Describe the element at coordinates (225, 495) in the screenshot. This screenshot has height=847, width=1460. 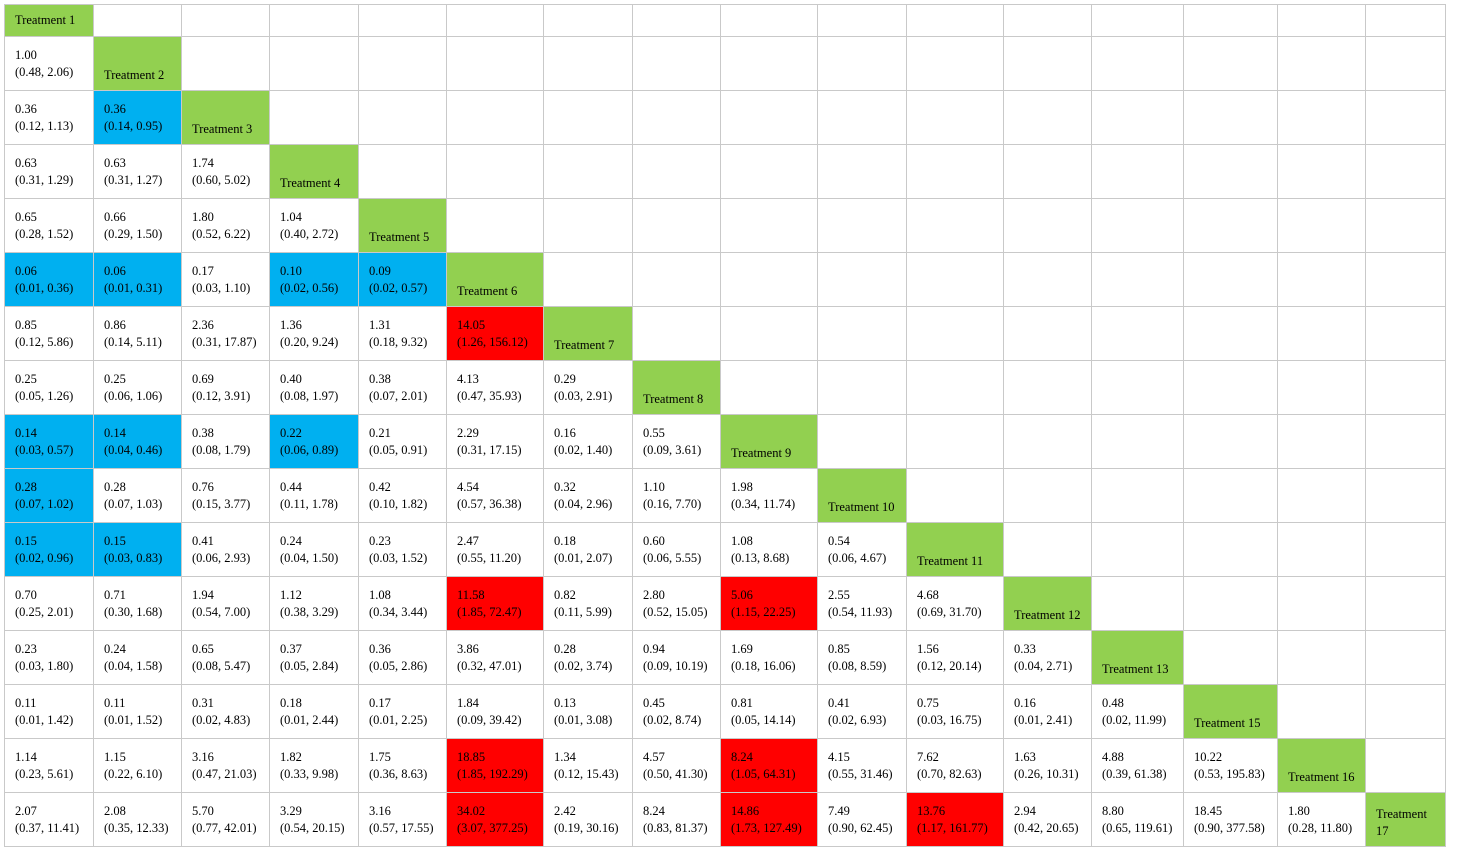
I see `comparison-cell: 0.76 (0.15, 3.77)` at that location.